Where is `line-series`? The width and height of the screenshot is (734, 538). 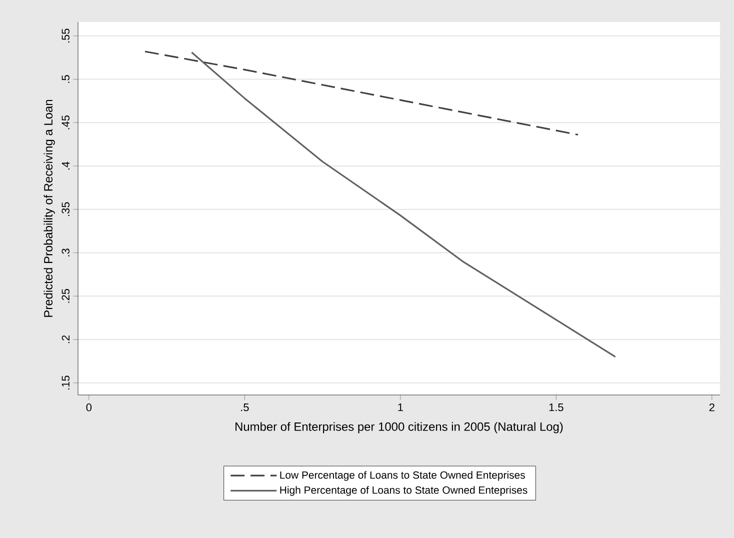
line-series is located at coordinates (361, 93).